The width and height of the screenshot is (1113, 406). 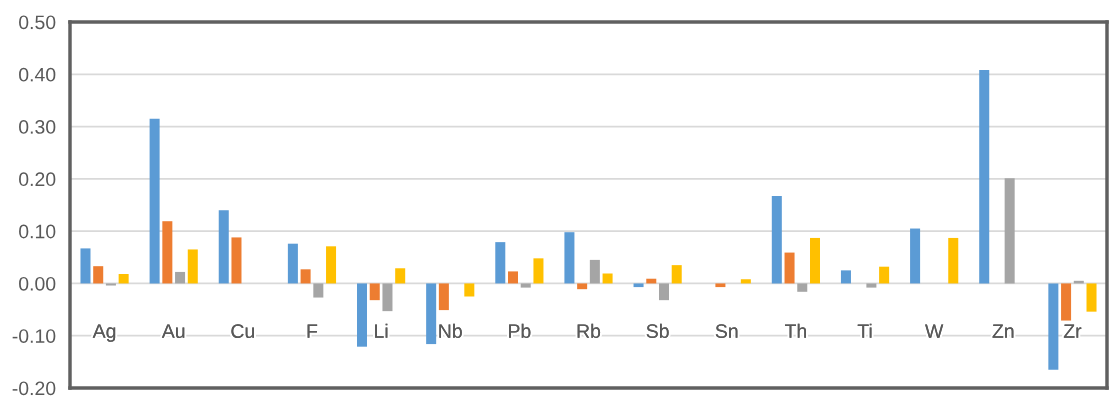 I want to click on x-tick-label: Au, so click(x=173, y=331).